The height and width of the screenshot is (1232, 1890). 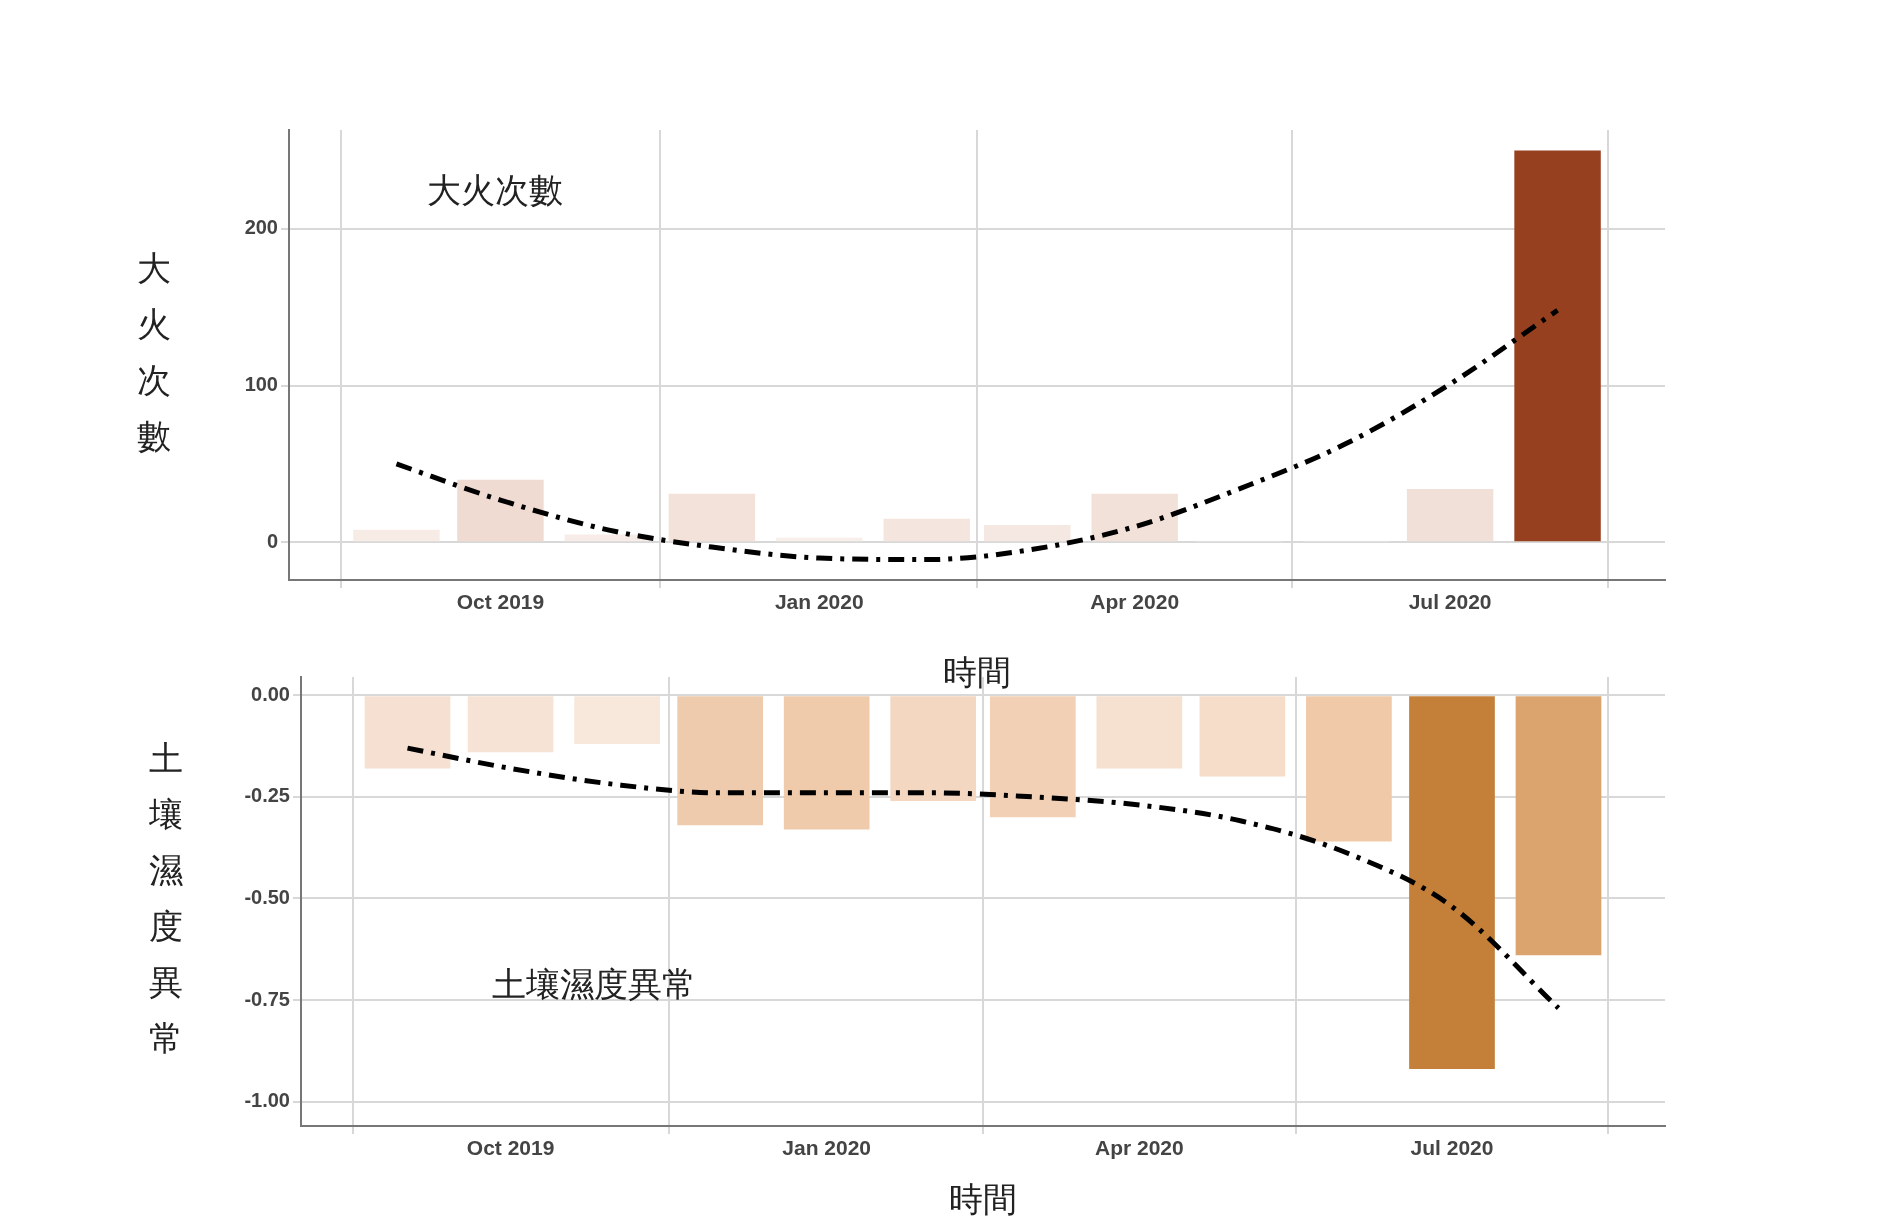 What do you see at coordinates (261, 227) in the screenshot?
I see `y-tick-label: 200` at bounding box center [261, 227].